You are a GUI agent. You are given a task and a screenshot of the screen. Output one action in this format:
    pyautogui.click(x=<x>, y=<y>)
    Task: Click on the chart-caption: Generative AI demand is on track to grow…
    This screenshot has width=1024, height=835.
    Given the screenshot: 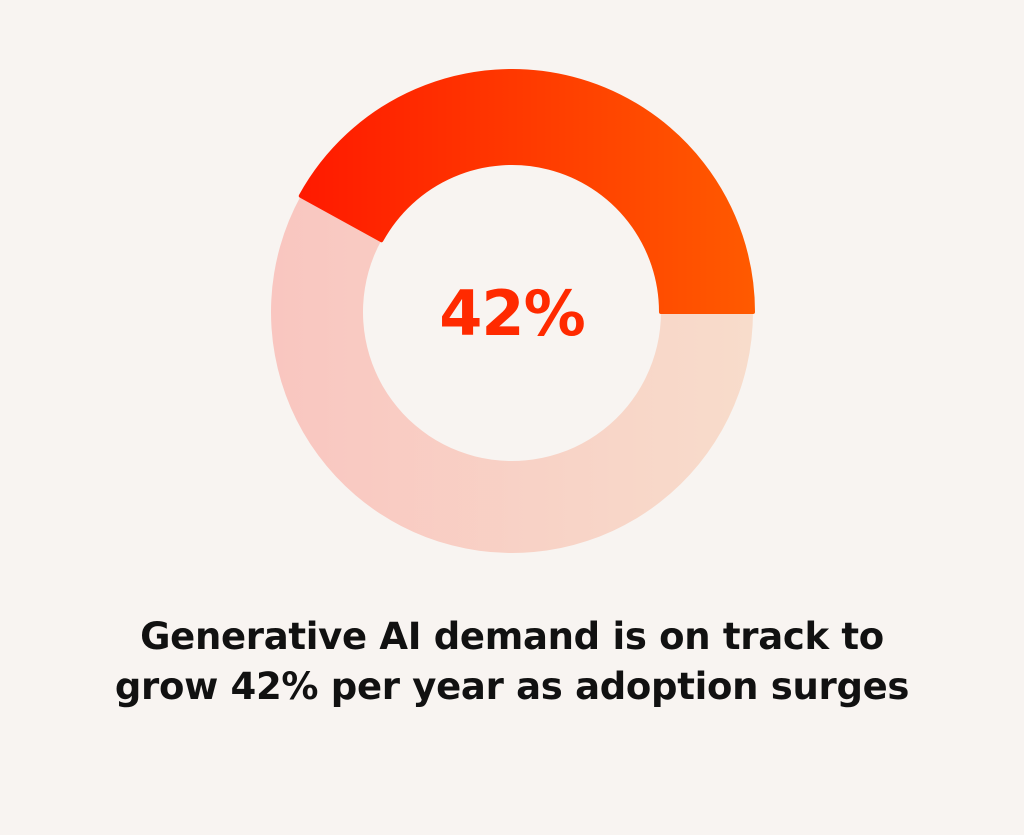 What is the action you would take?
    pyautogui.click(x=512, y=662)
    